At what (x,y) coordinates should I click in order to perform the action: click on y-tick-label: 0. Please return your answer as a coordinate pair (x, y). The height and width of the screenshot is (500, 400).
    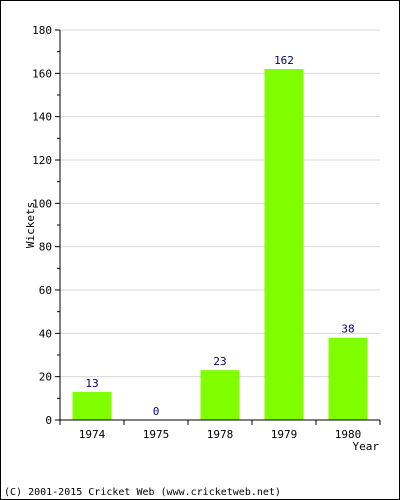
    Looking at the image, I should click on (48, 420).